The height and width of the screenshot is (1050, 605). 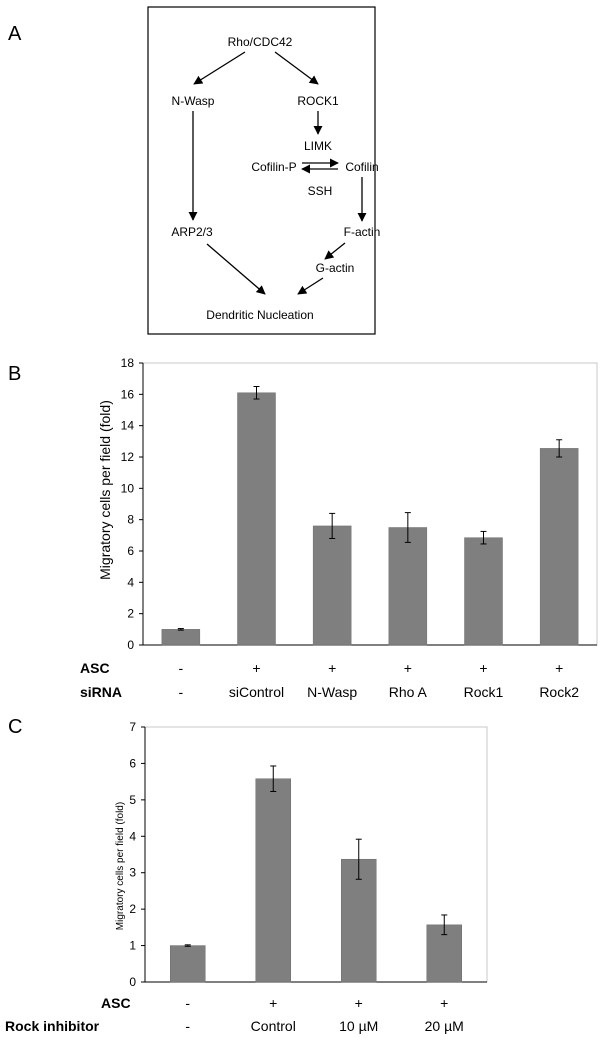 What do you see at coordinates (361, 167) in the screenshot?
I see `node-cofilin: Cofilin` at bounding box center [361, 167].